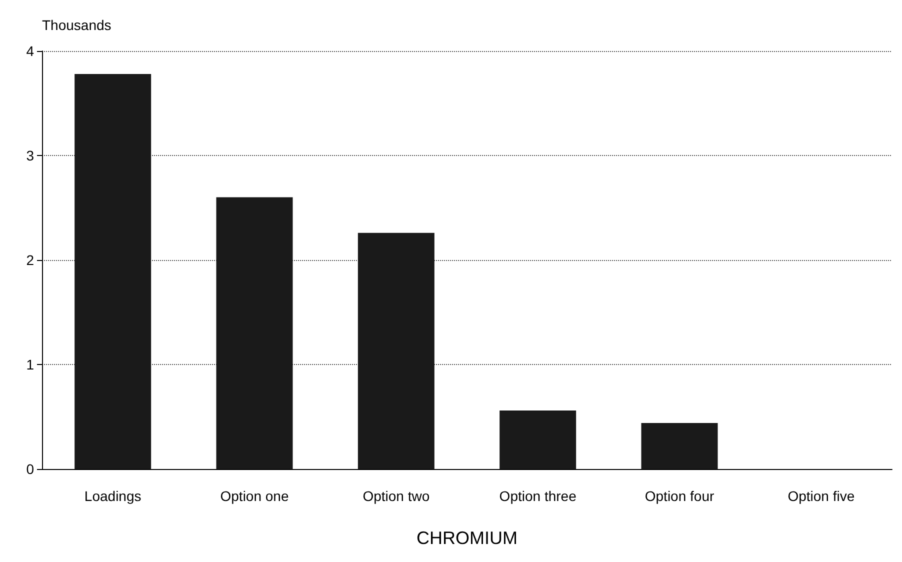 The height and width of the screenshot is (562, 902). Describe the element at coordinates (30, 156) in the screenshot. I see `y-tick-label: 3` at that location.